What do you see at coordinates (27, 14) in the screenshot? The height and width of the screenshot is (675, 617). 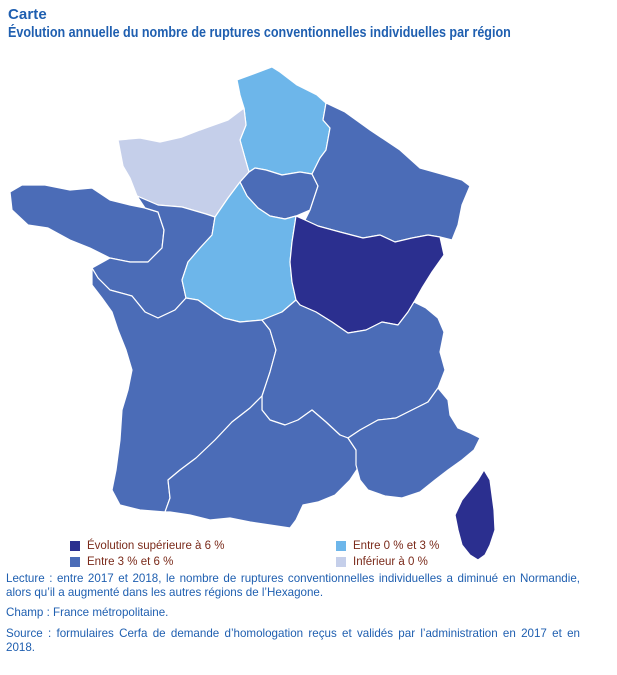 I see `figure-kicker: Carte` at bounding box center [27, 14].